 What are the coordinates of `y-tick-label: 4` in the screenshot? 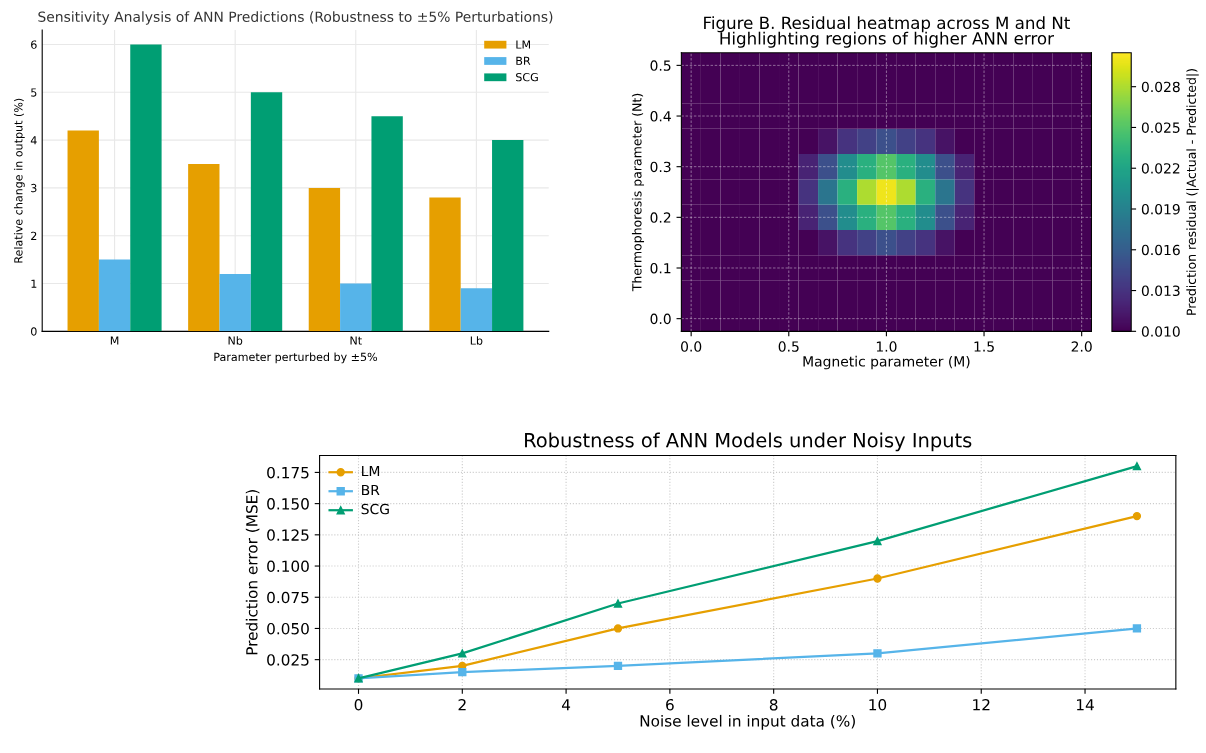 It's located at (33, 140).